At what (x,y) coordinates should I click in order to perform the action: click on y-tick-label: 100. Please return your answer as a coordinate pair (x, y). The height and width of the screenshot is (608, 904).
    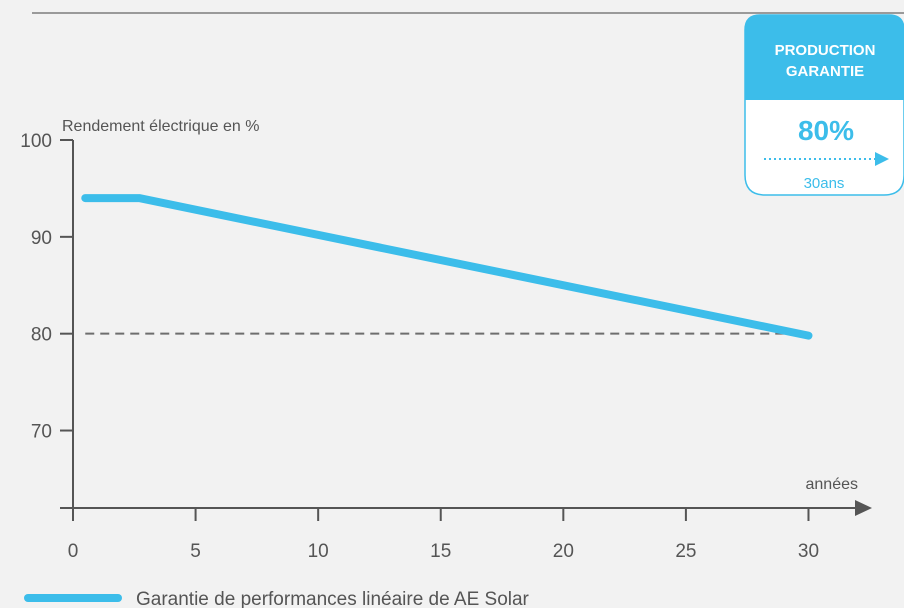
    Looking at the image, I should click on (36, 141).